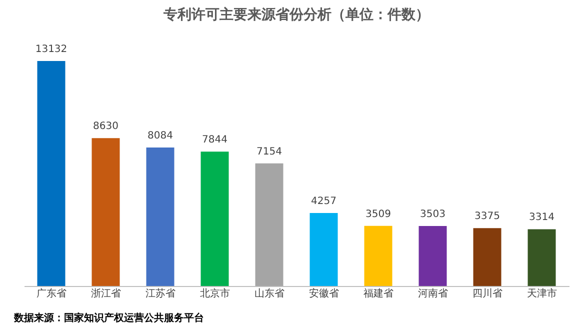  What do you see at coordinates (215, 294) in the screenshot?
I see `x-tick-label: 北京市` at bounding box center [215, 294].